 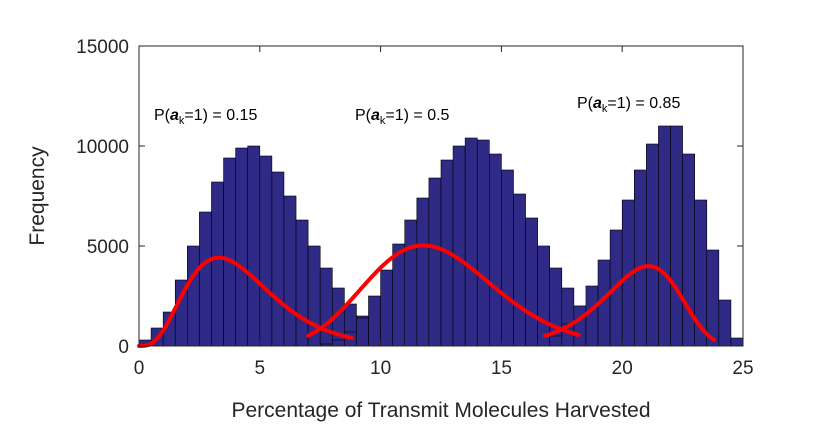 I want to click on y-tick-label: 0, so click(x=123, y=347).